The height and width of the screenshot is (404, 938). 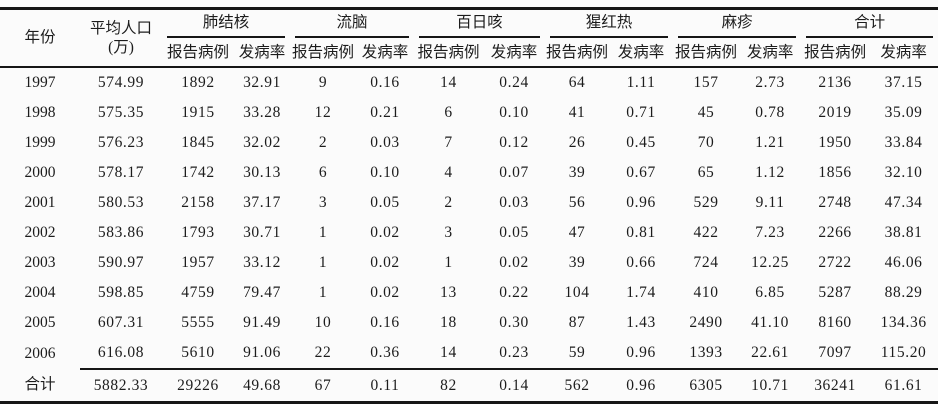 What do you see at coordinates (449, 385) in the screenshot?
I see `value-cell: 82` at bounding box center [449, 385].